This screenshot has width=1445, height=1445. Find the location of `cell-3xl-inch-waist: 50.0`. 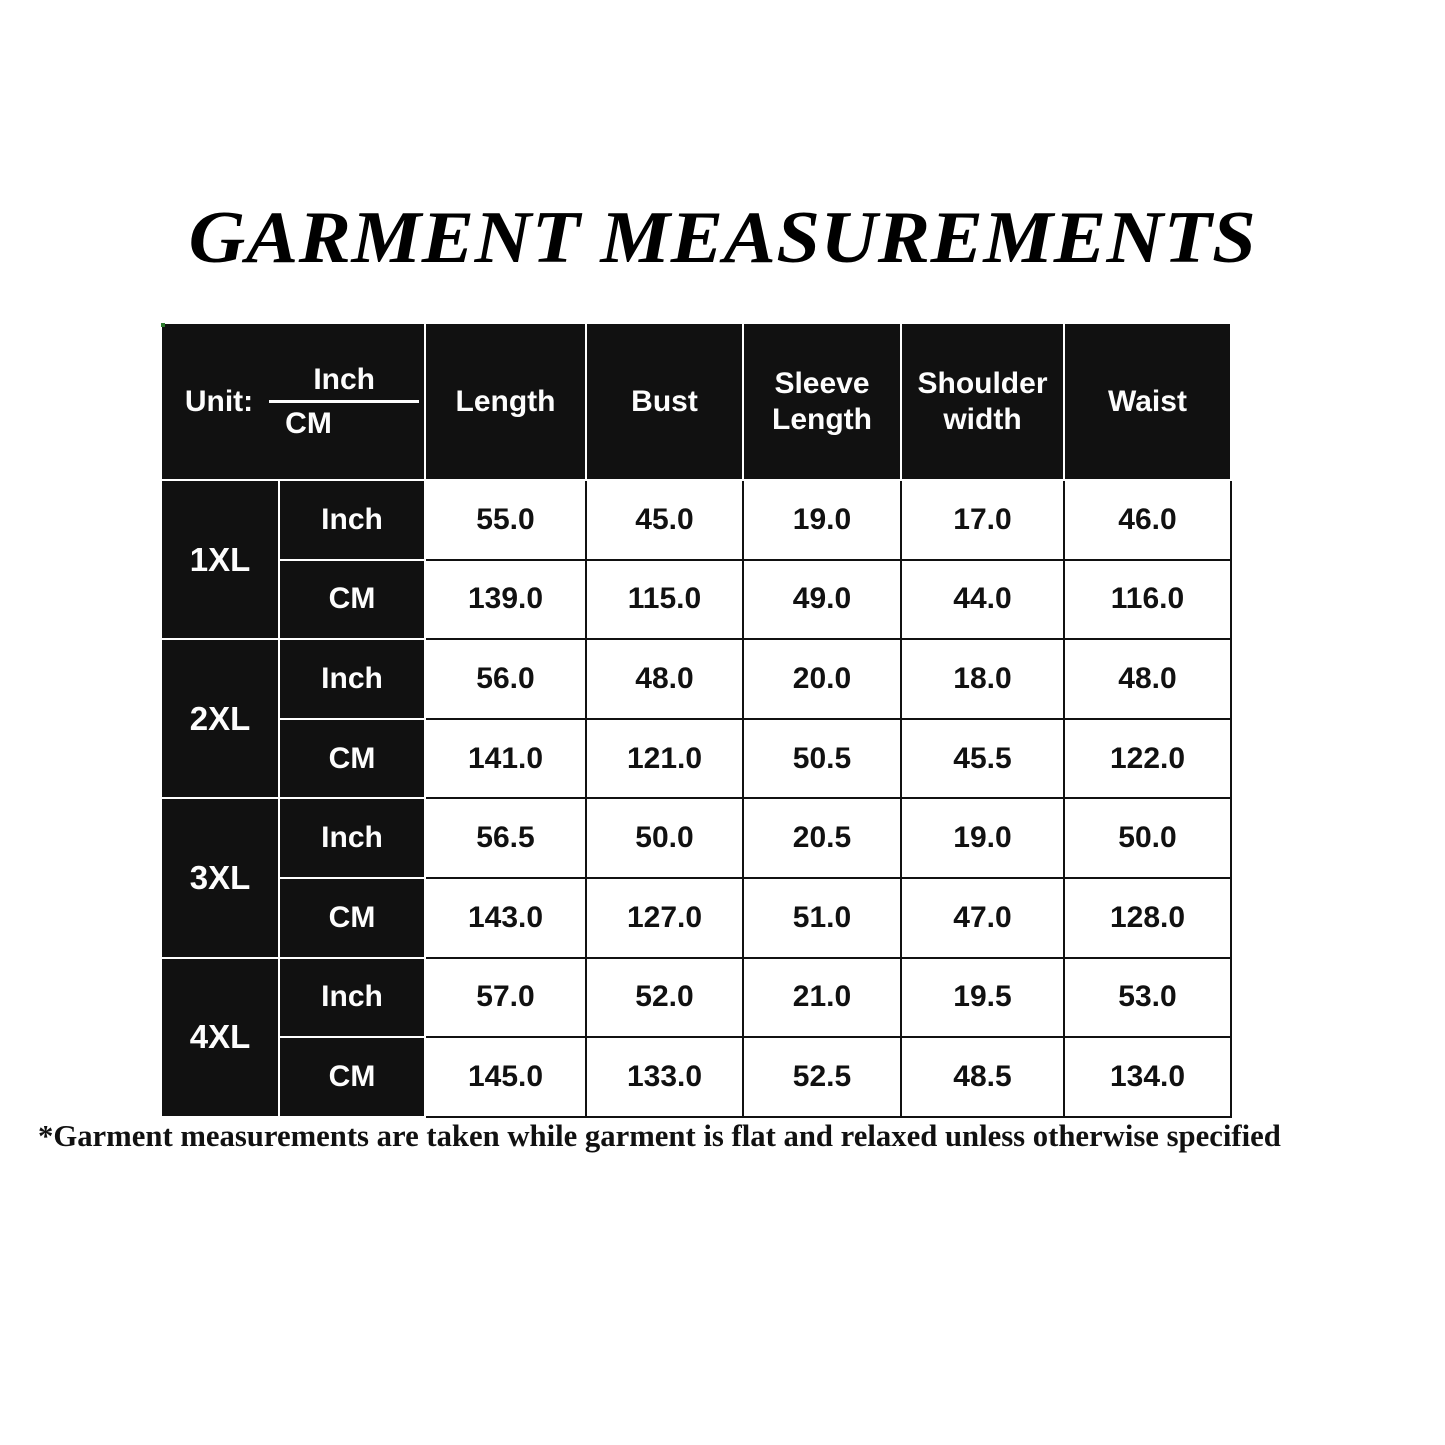

cell-3xl-inch-waist: 50.0 is located at coordinates (1147, 838).